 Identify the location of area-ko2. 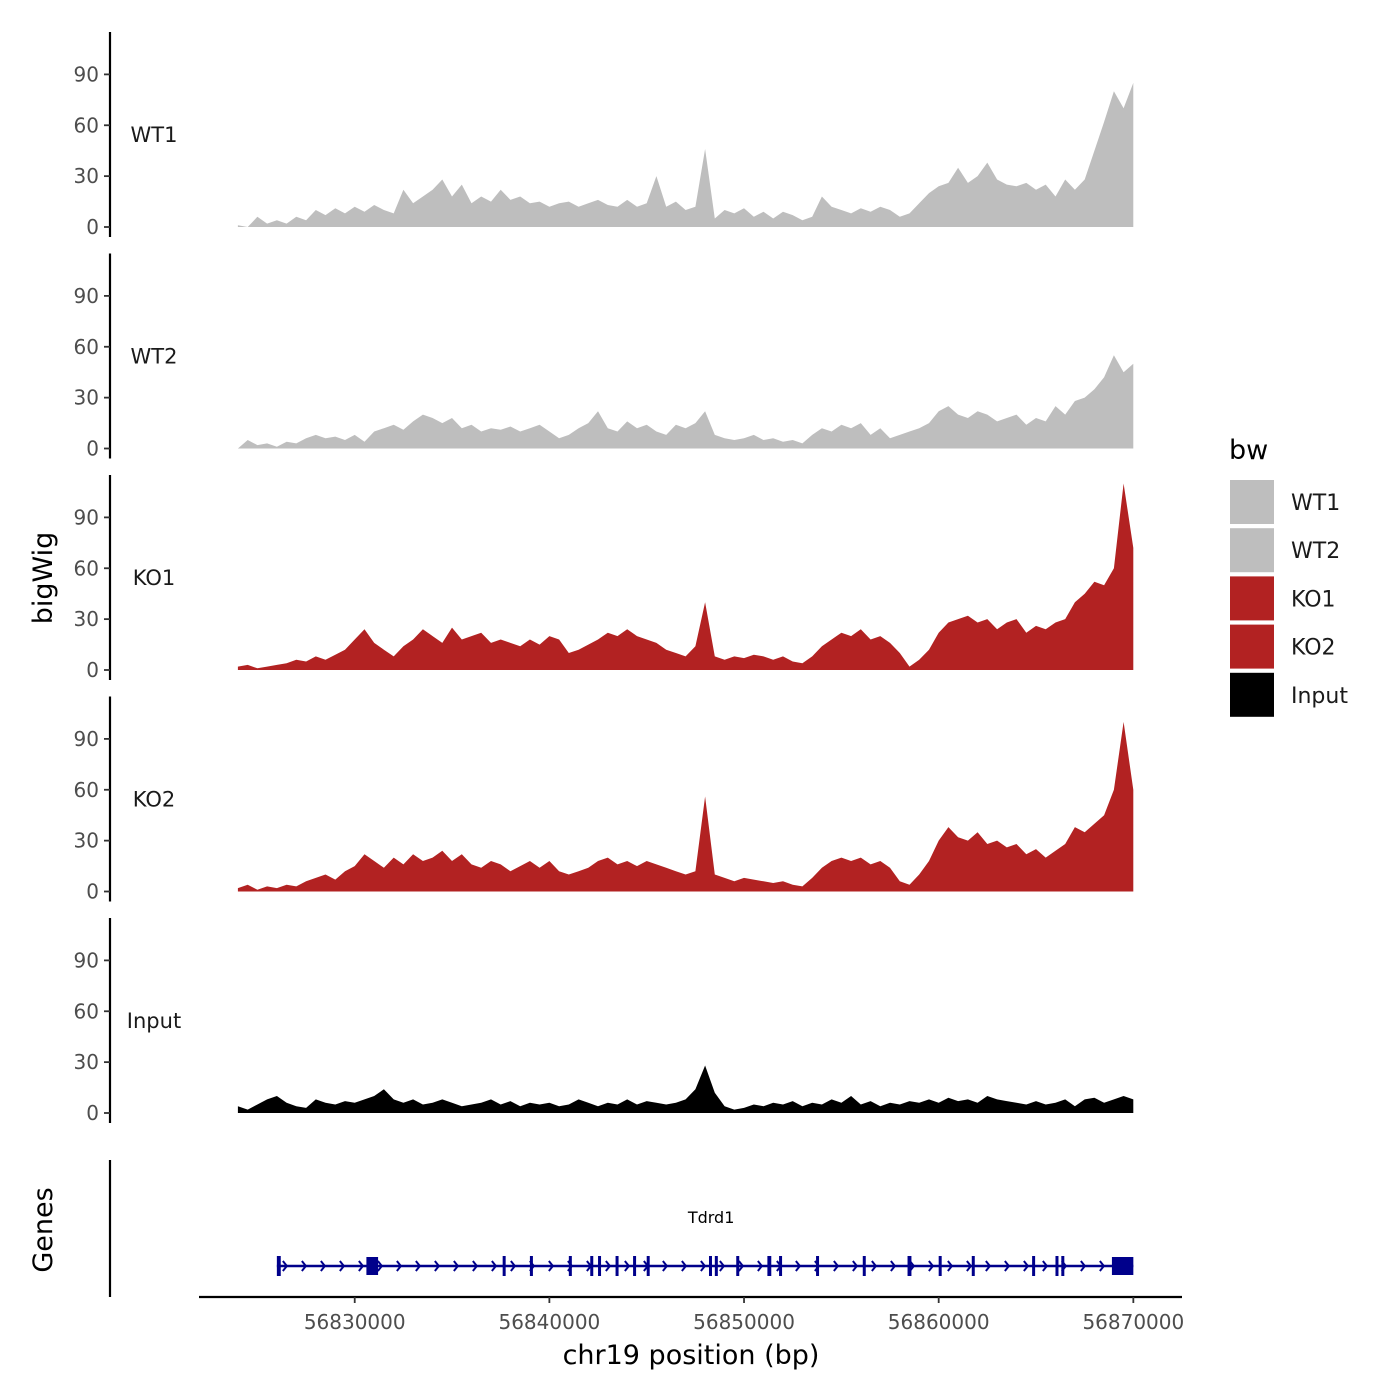
(685, 806).